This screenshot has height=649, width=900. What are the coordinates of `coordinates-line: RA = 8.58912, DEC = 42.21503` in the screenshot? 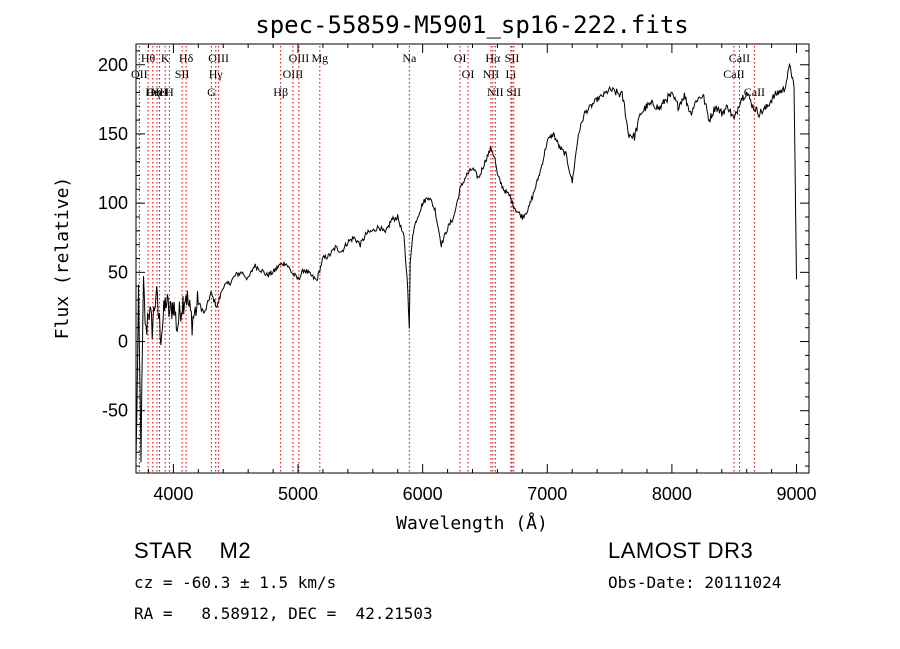 It's located at (283, 613).